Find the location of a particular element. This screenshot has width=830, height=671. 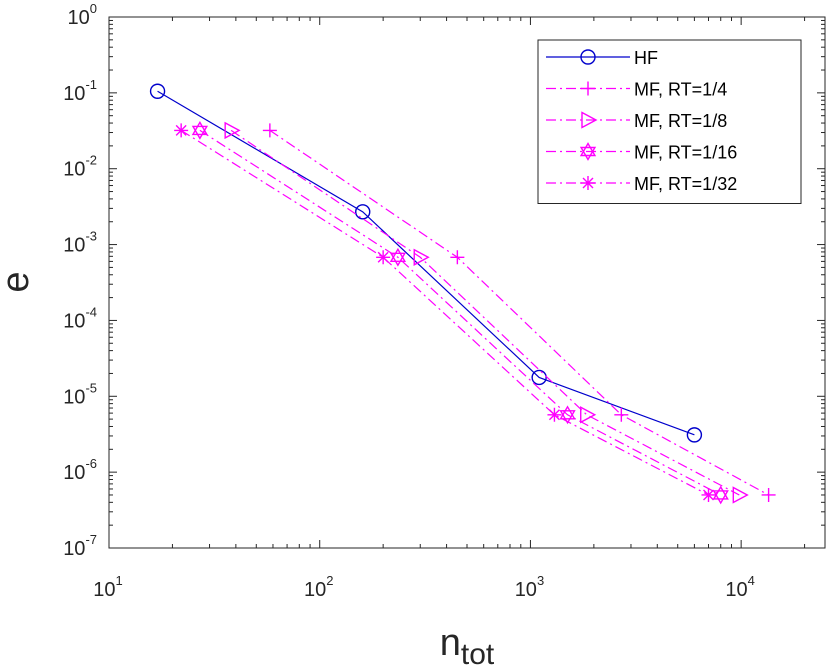

legend-label: MF, RT=1/4 is located at coordinates (680, 90).